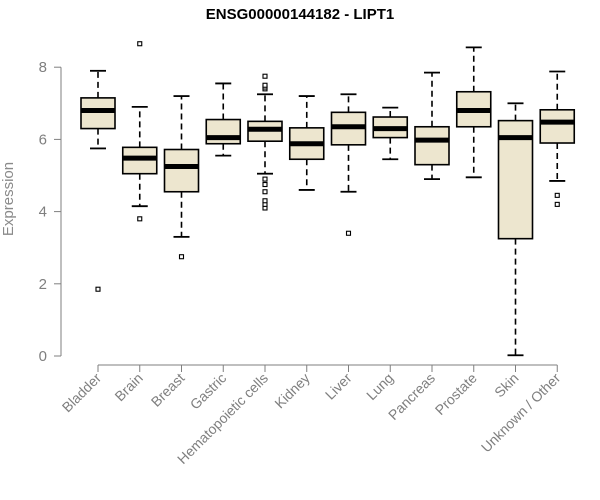  What do you see at coordinates (506, 385) in the screenshot?
I see `x-tick-label: Skin` at bounding box center [506, 385].